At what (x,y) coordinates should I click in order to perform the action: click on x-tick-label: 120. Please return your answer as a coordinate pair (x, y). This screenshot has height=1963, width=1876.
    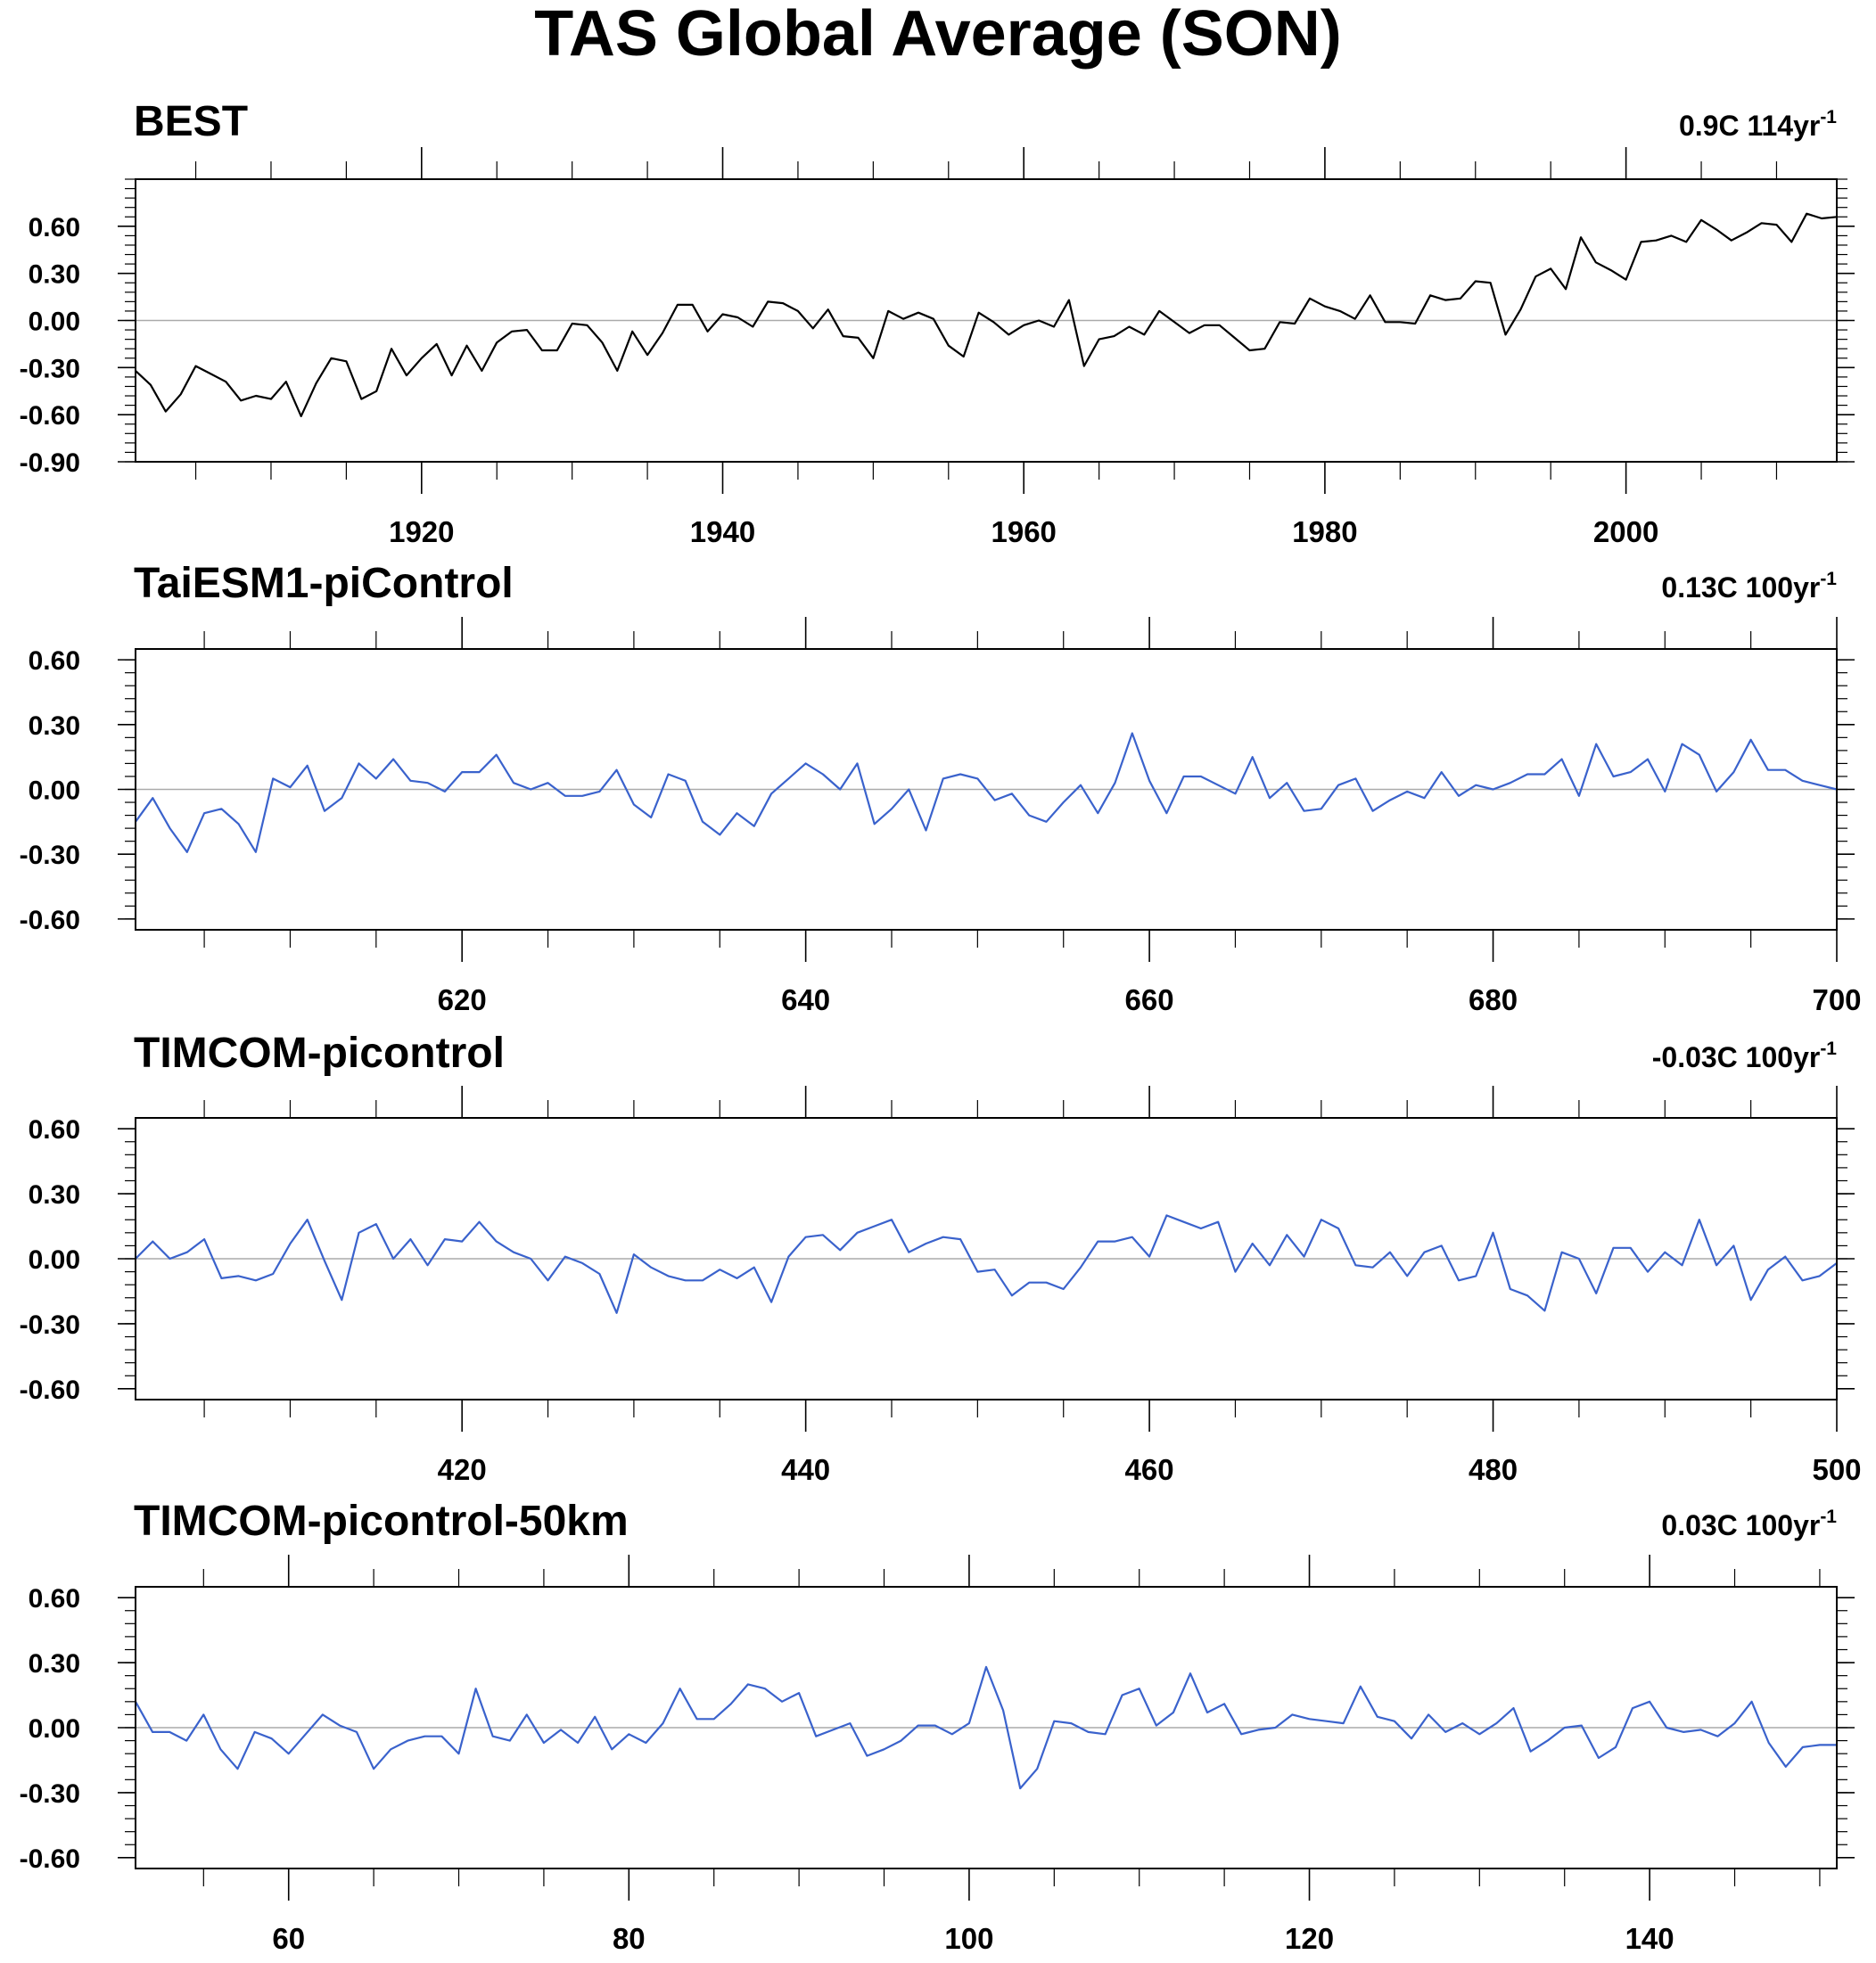
    Looking at the image, I should click on (1310, 1938).